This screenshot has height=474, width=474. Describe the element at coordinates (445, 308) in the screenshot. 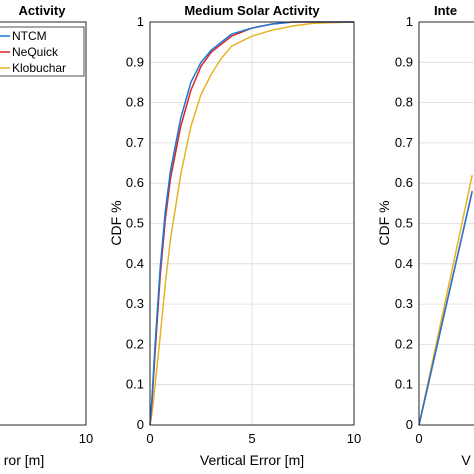

I see `right-series-line-ntcm` at that location.